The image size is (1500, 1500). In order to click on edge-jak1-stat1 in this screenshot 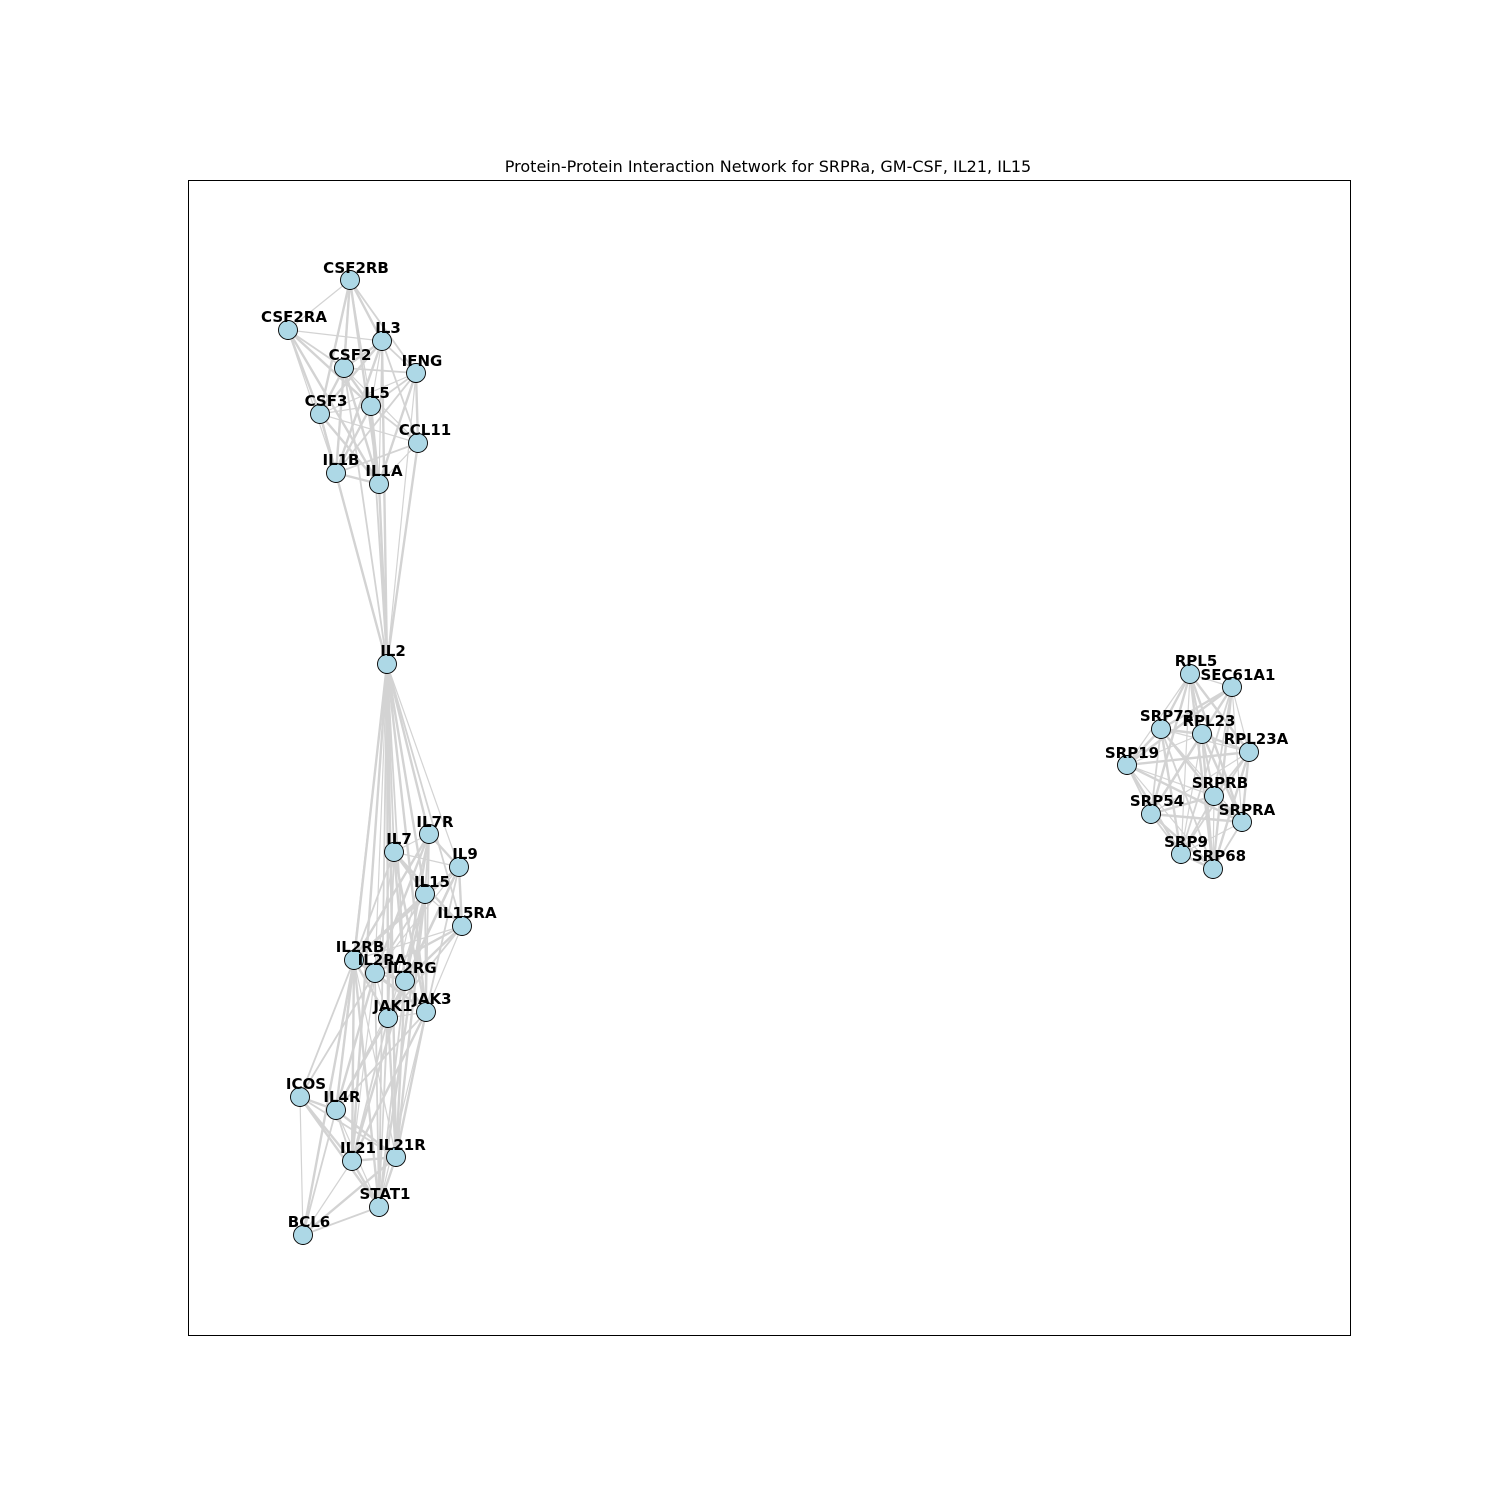, I will do `click(383, 1112)`.